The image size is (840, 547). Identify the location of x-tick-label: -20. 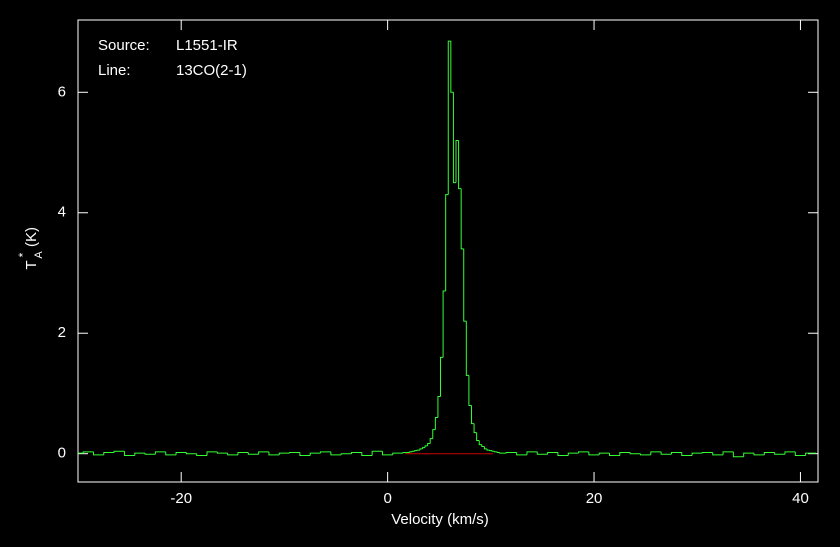
(181, 498).